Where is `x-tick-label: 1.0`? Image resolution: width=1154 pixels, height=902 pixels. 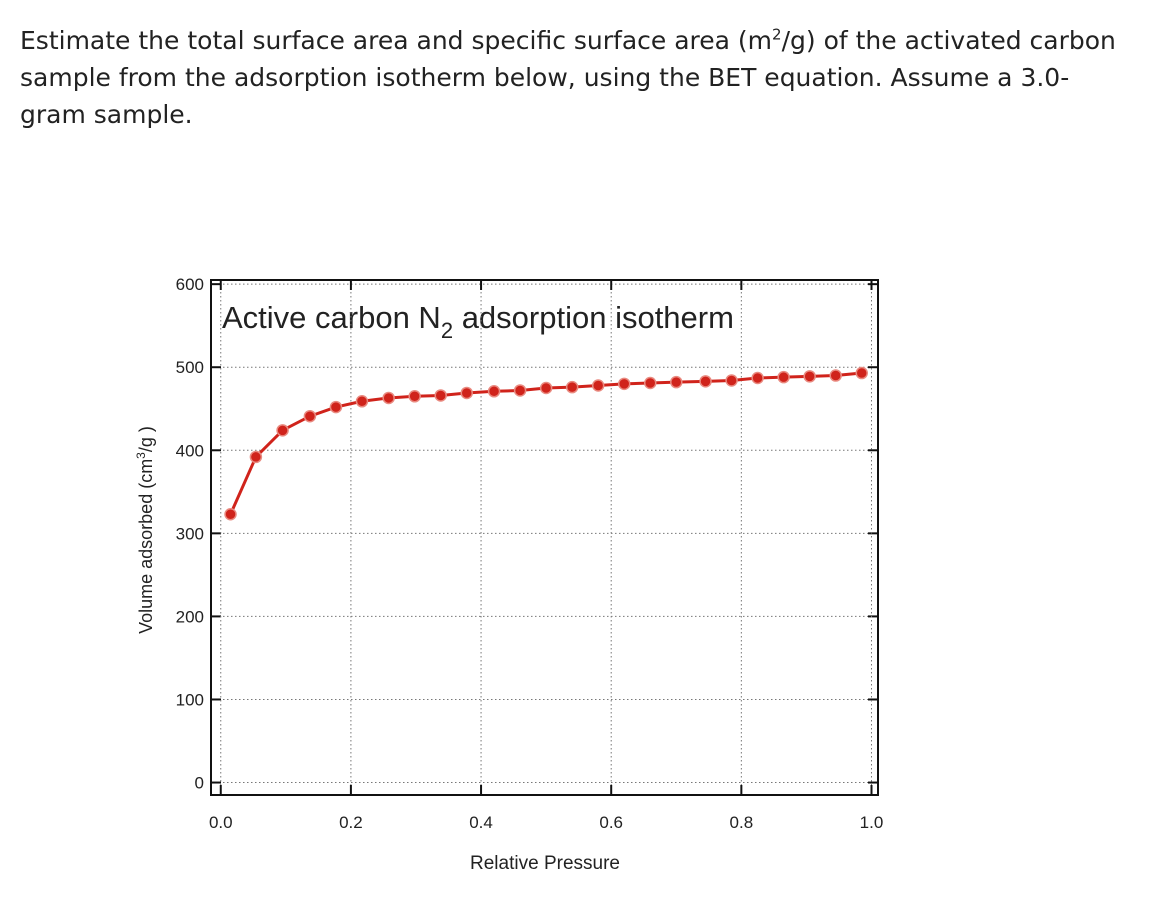 x-tick-label: 1.0 is located at coordinates (872, 822).